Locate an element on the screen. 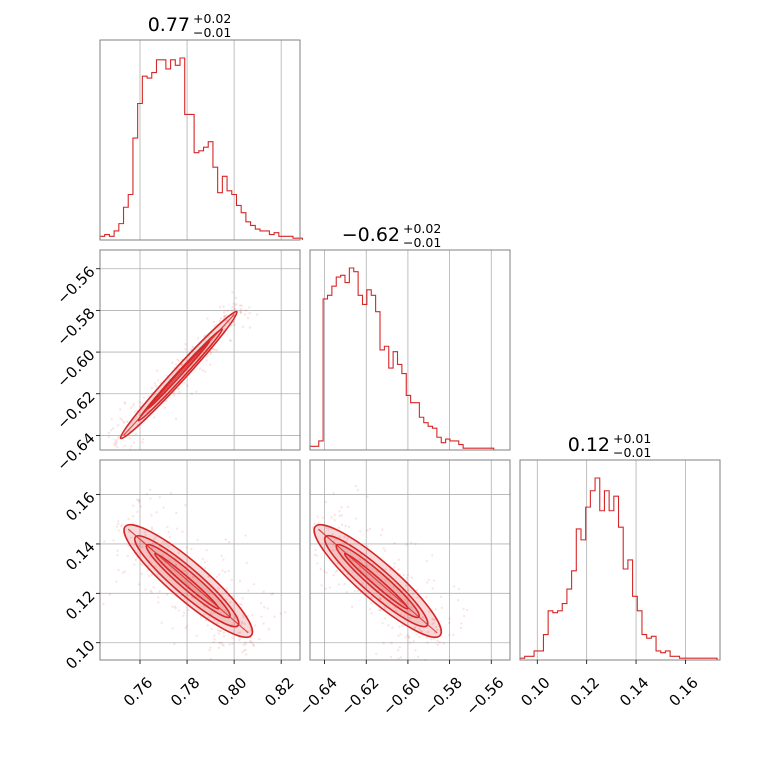 The image size is (760, 760). y-tick-label: 0.12 is located at coordinates (80, 605).